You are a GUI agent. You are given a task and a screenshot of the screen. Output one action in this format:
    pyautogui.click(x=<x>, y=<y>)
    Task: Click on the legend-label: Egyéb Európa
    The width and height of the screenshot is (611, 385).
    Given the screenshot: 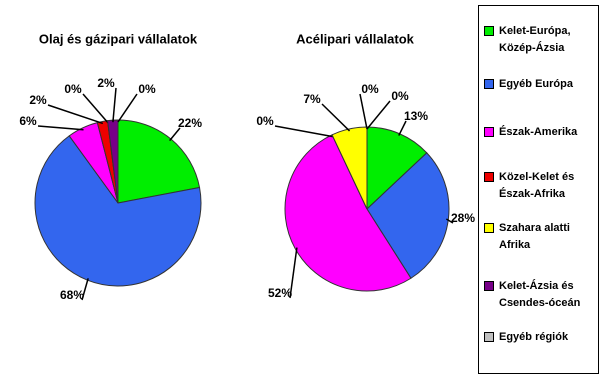 What is the action you would take?
    pyautogui.click(x=536, y=84)
    